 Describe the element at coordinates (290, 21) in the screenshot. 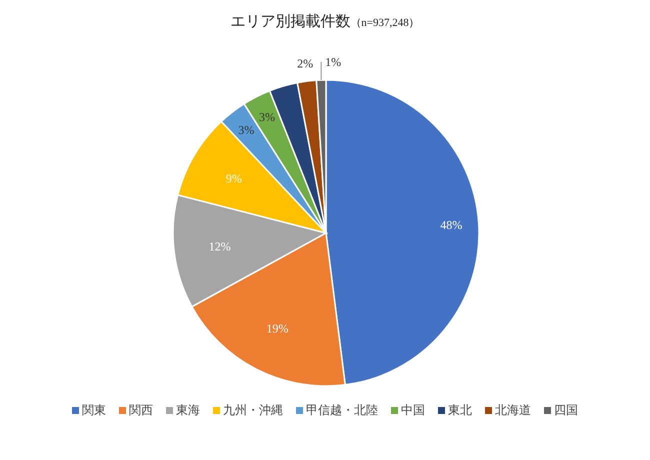

I see `chart-title: エリア別掲載件数` at that location.